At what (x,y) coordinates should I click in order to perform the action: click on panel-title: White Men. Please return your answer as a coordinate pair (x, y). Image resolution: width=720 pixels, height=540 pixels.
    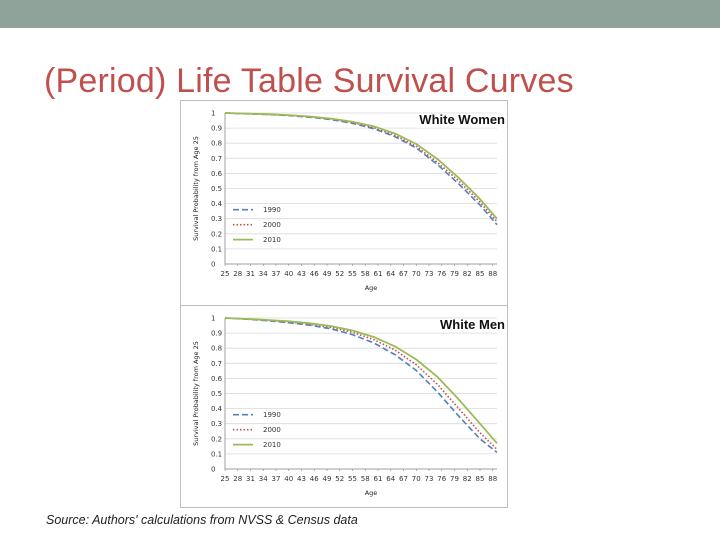
    Looking at the image, I should click on (472, 324).